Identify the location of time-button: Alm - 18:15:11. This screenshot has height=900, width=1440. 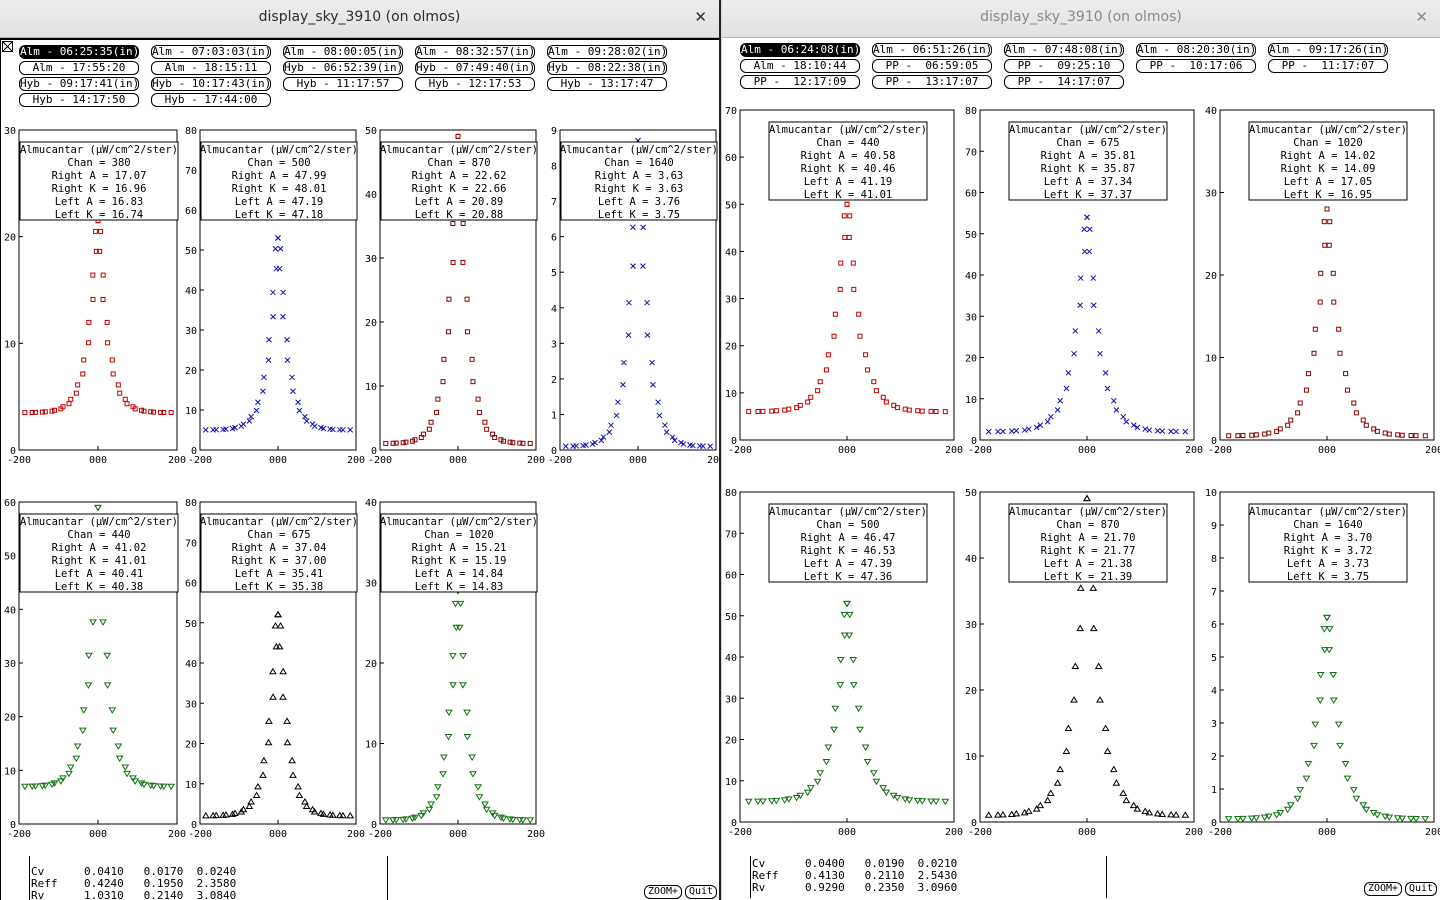
(211, 68).